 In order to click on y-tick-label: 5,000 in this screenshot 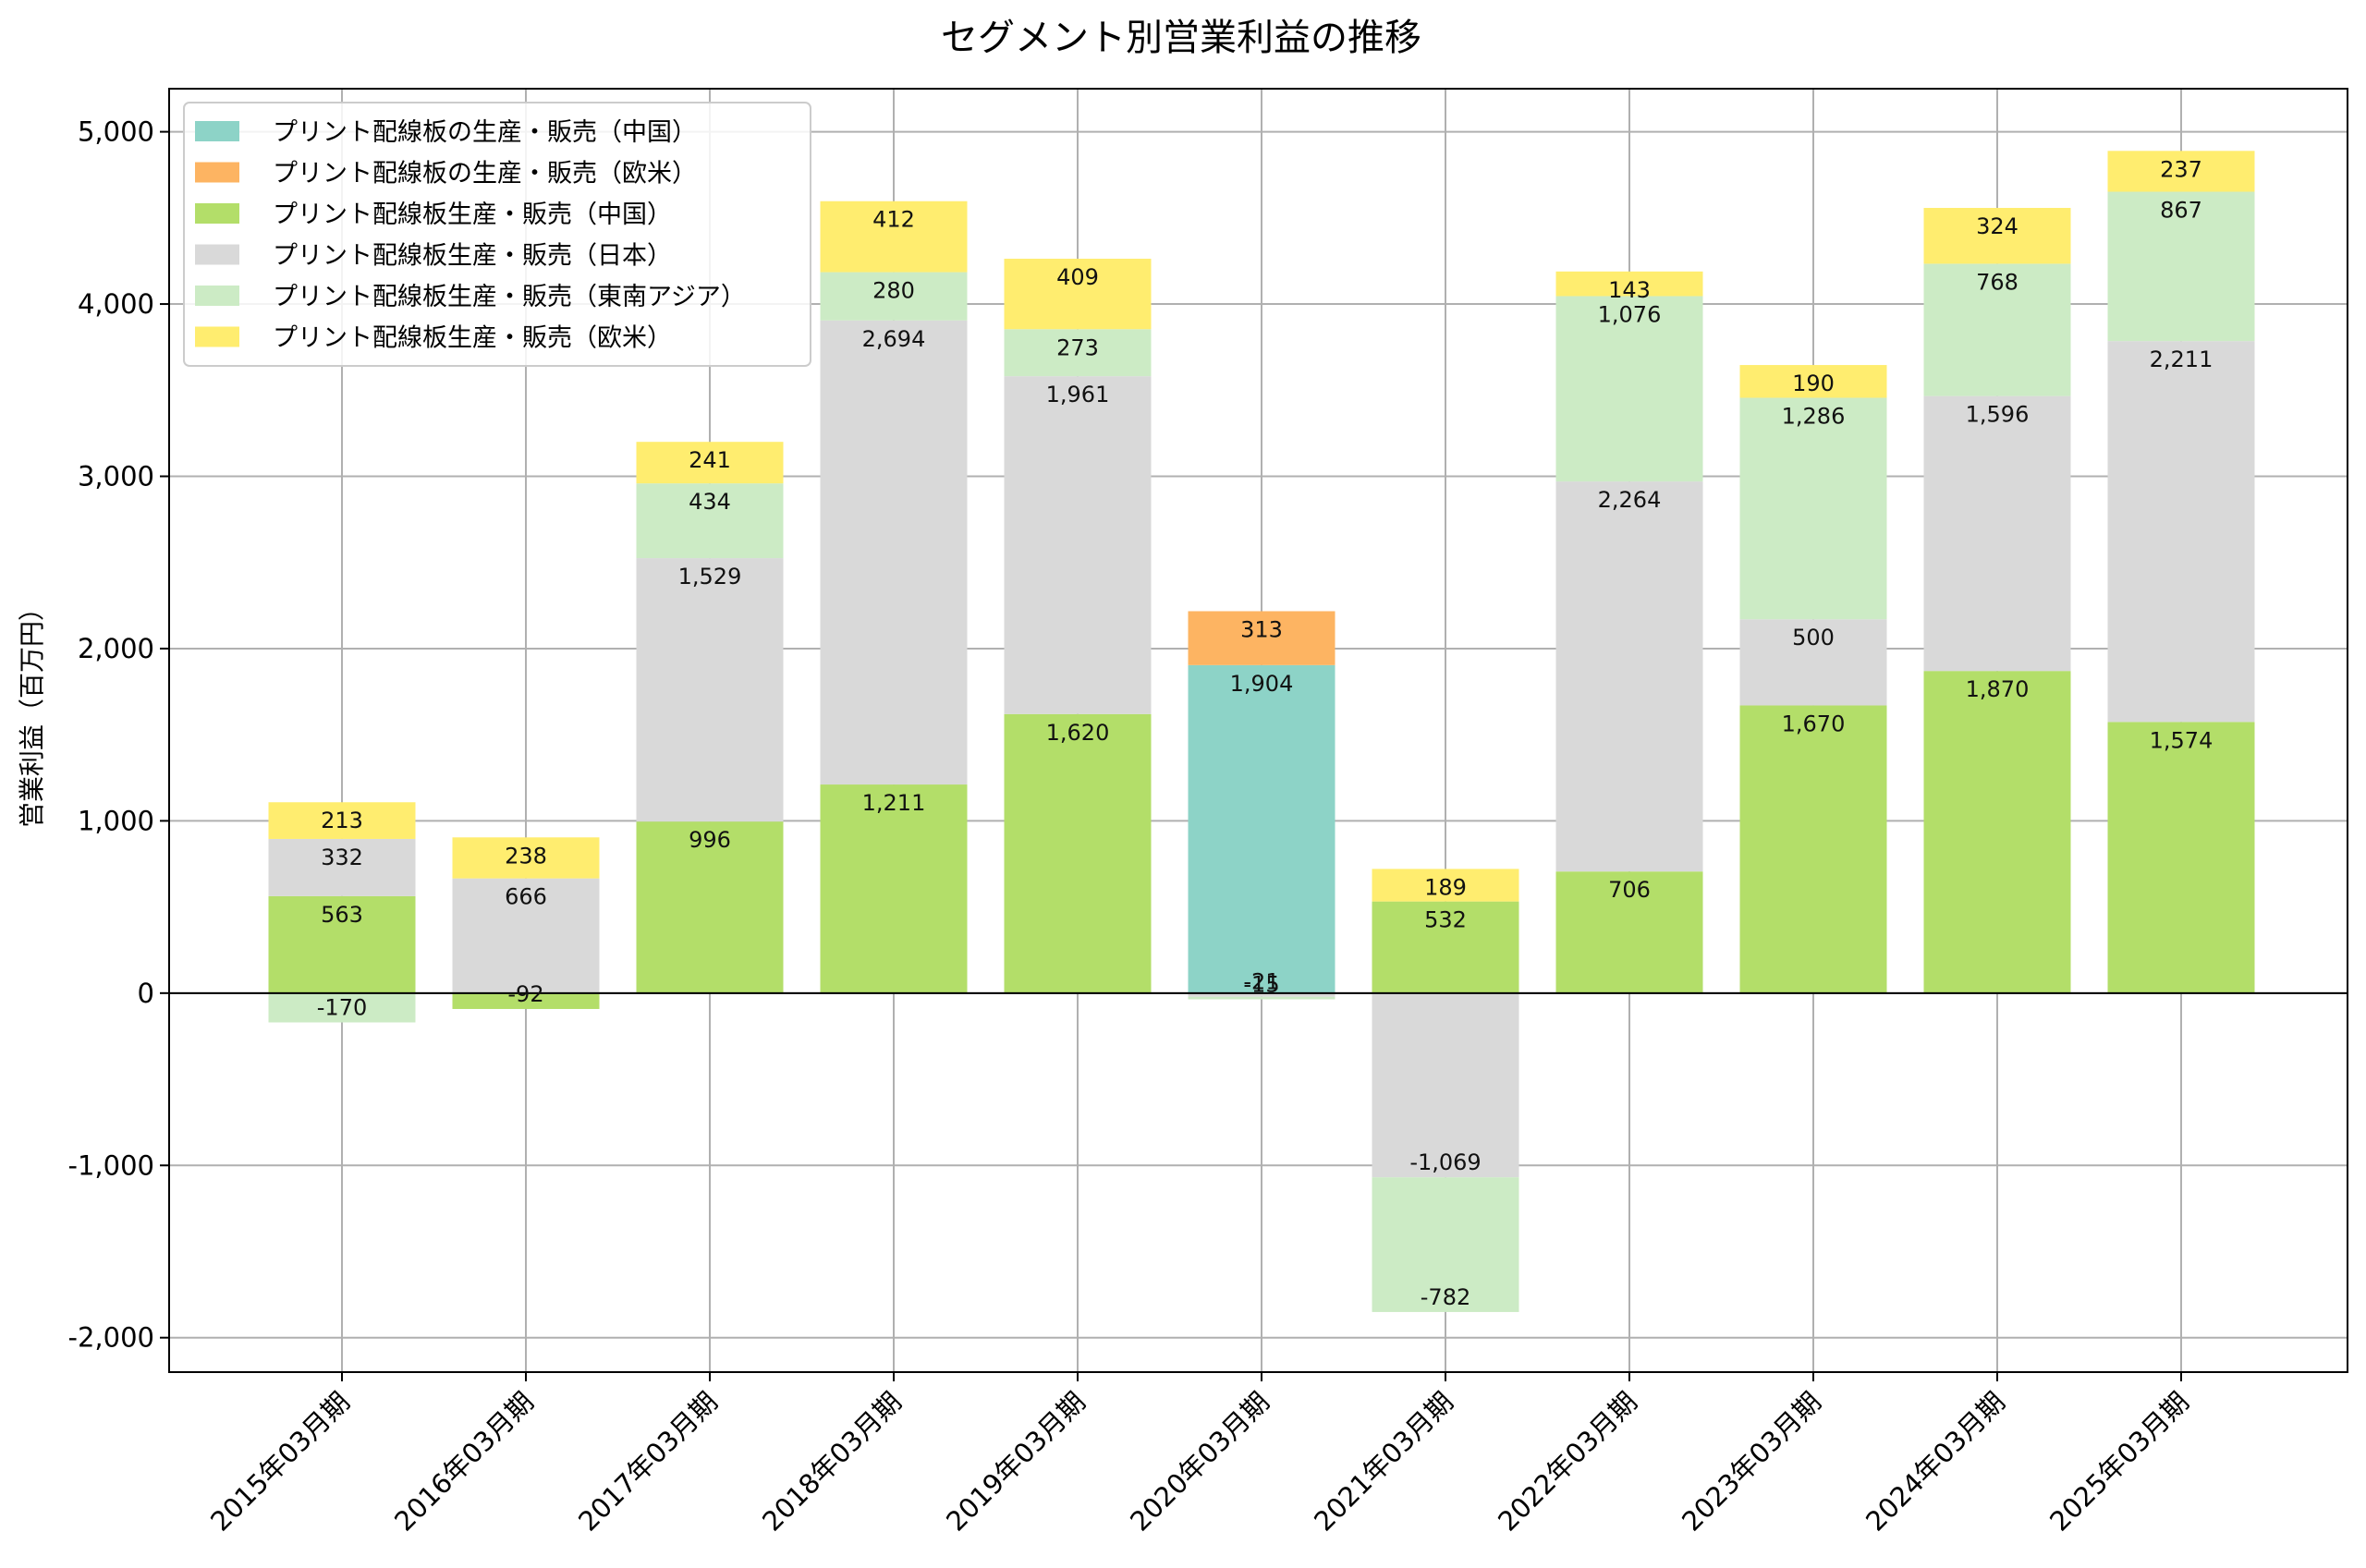, I will do `click(116, 132)`.